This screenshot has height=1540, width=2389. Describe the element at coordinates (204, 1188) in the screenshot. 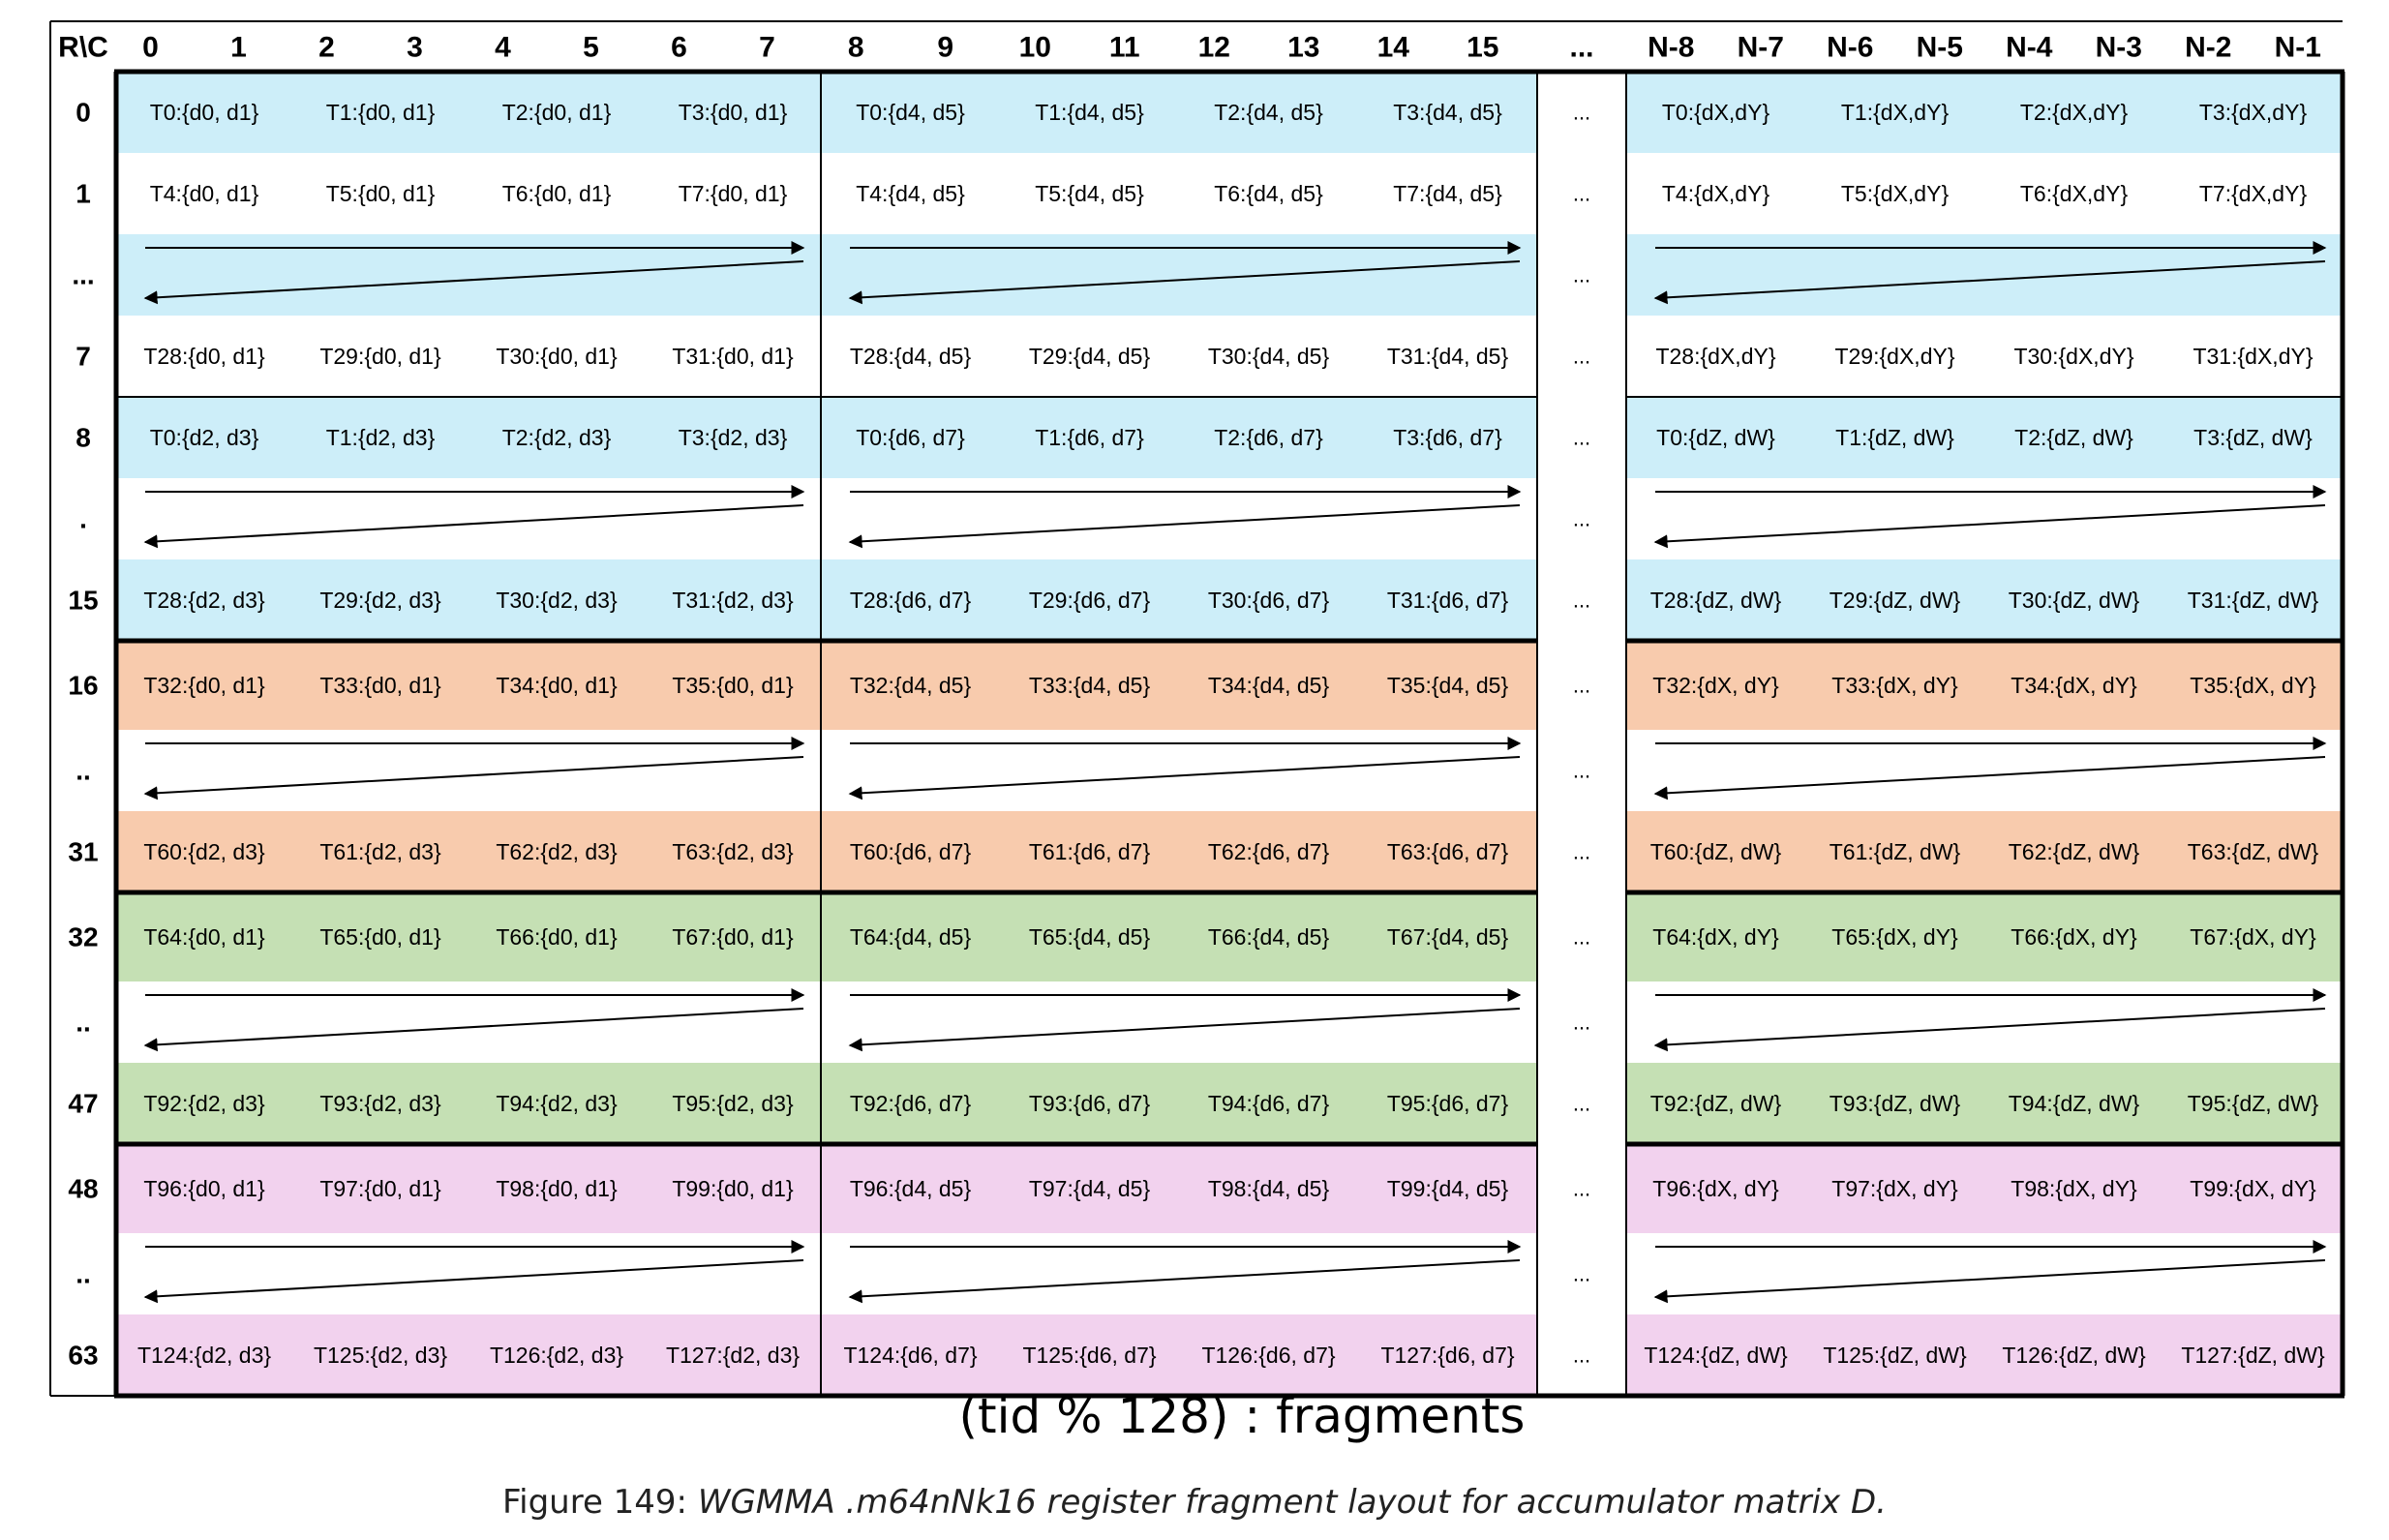

I see `fragment-cell: T96:{d0, d1}` at that location.